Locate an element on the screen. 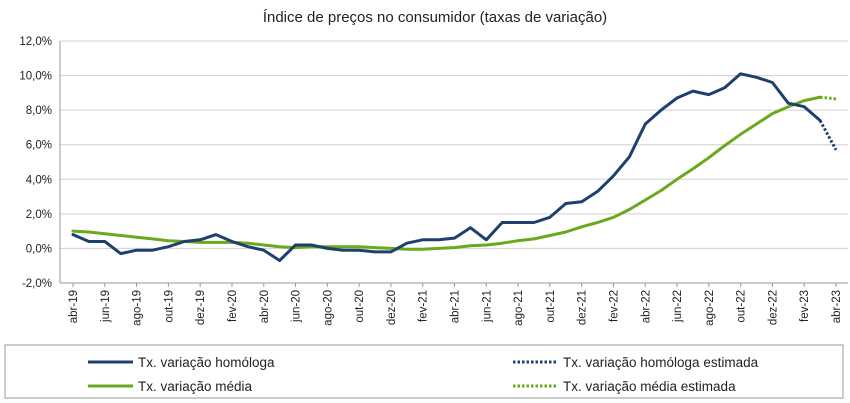 The width and height of the screenshot is (850, 403). y-tick-label: 10,0% is located at coordinates (35, 77).